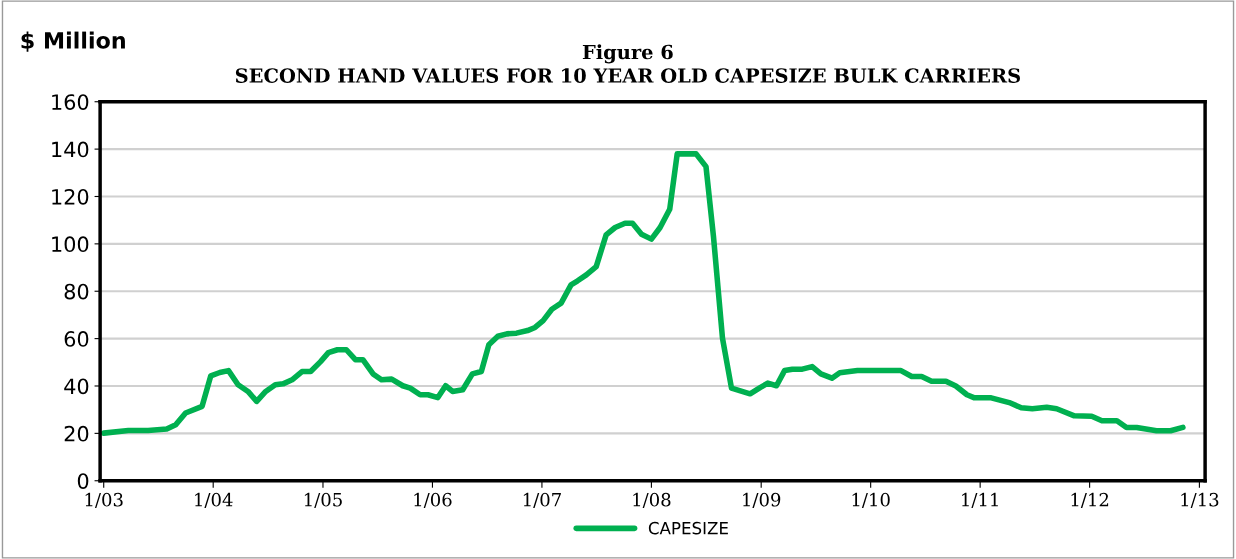 This screenshot has width=1236, height=559. What do you see at coordinates (871, 500) in the screenshot?
I see `x-tick-label: 1/10` at bounding box center [871, 500].